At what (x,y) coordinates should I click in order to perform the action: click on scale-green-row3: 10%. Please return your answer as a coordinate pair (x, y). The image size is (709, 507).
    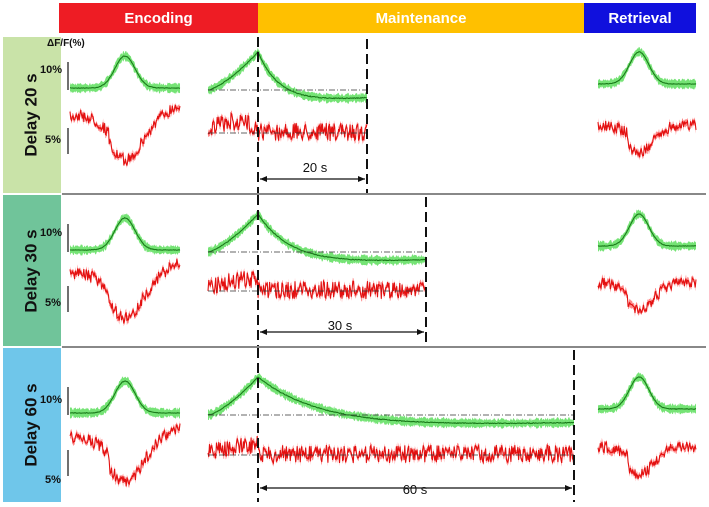
    Looking at the image, I should click on (51, 400).